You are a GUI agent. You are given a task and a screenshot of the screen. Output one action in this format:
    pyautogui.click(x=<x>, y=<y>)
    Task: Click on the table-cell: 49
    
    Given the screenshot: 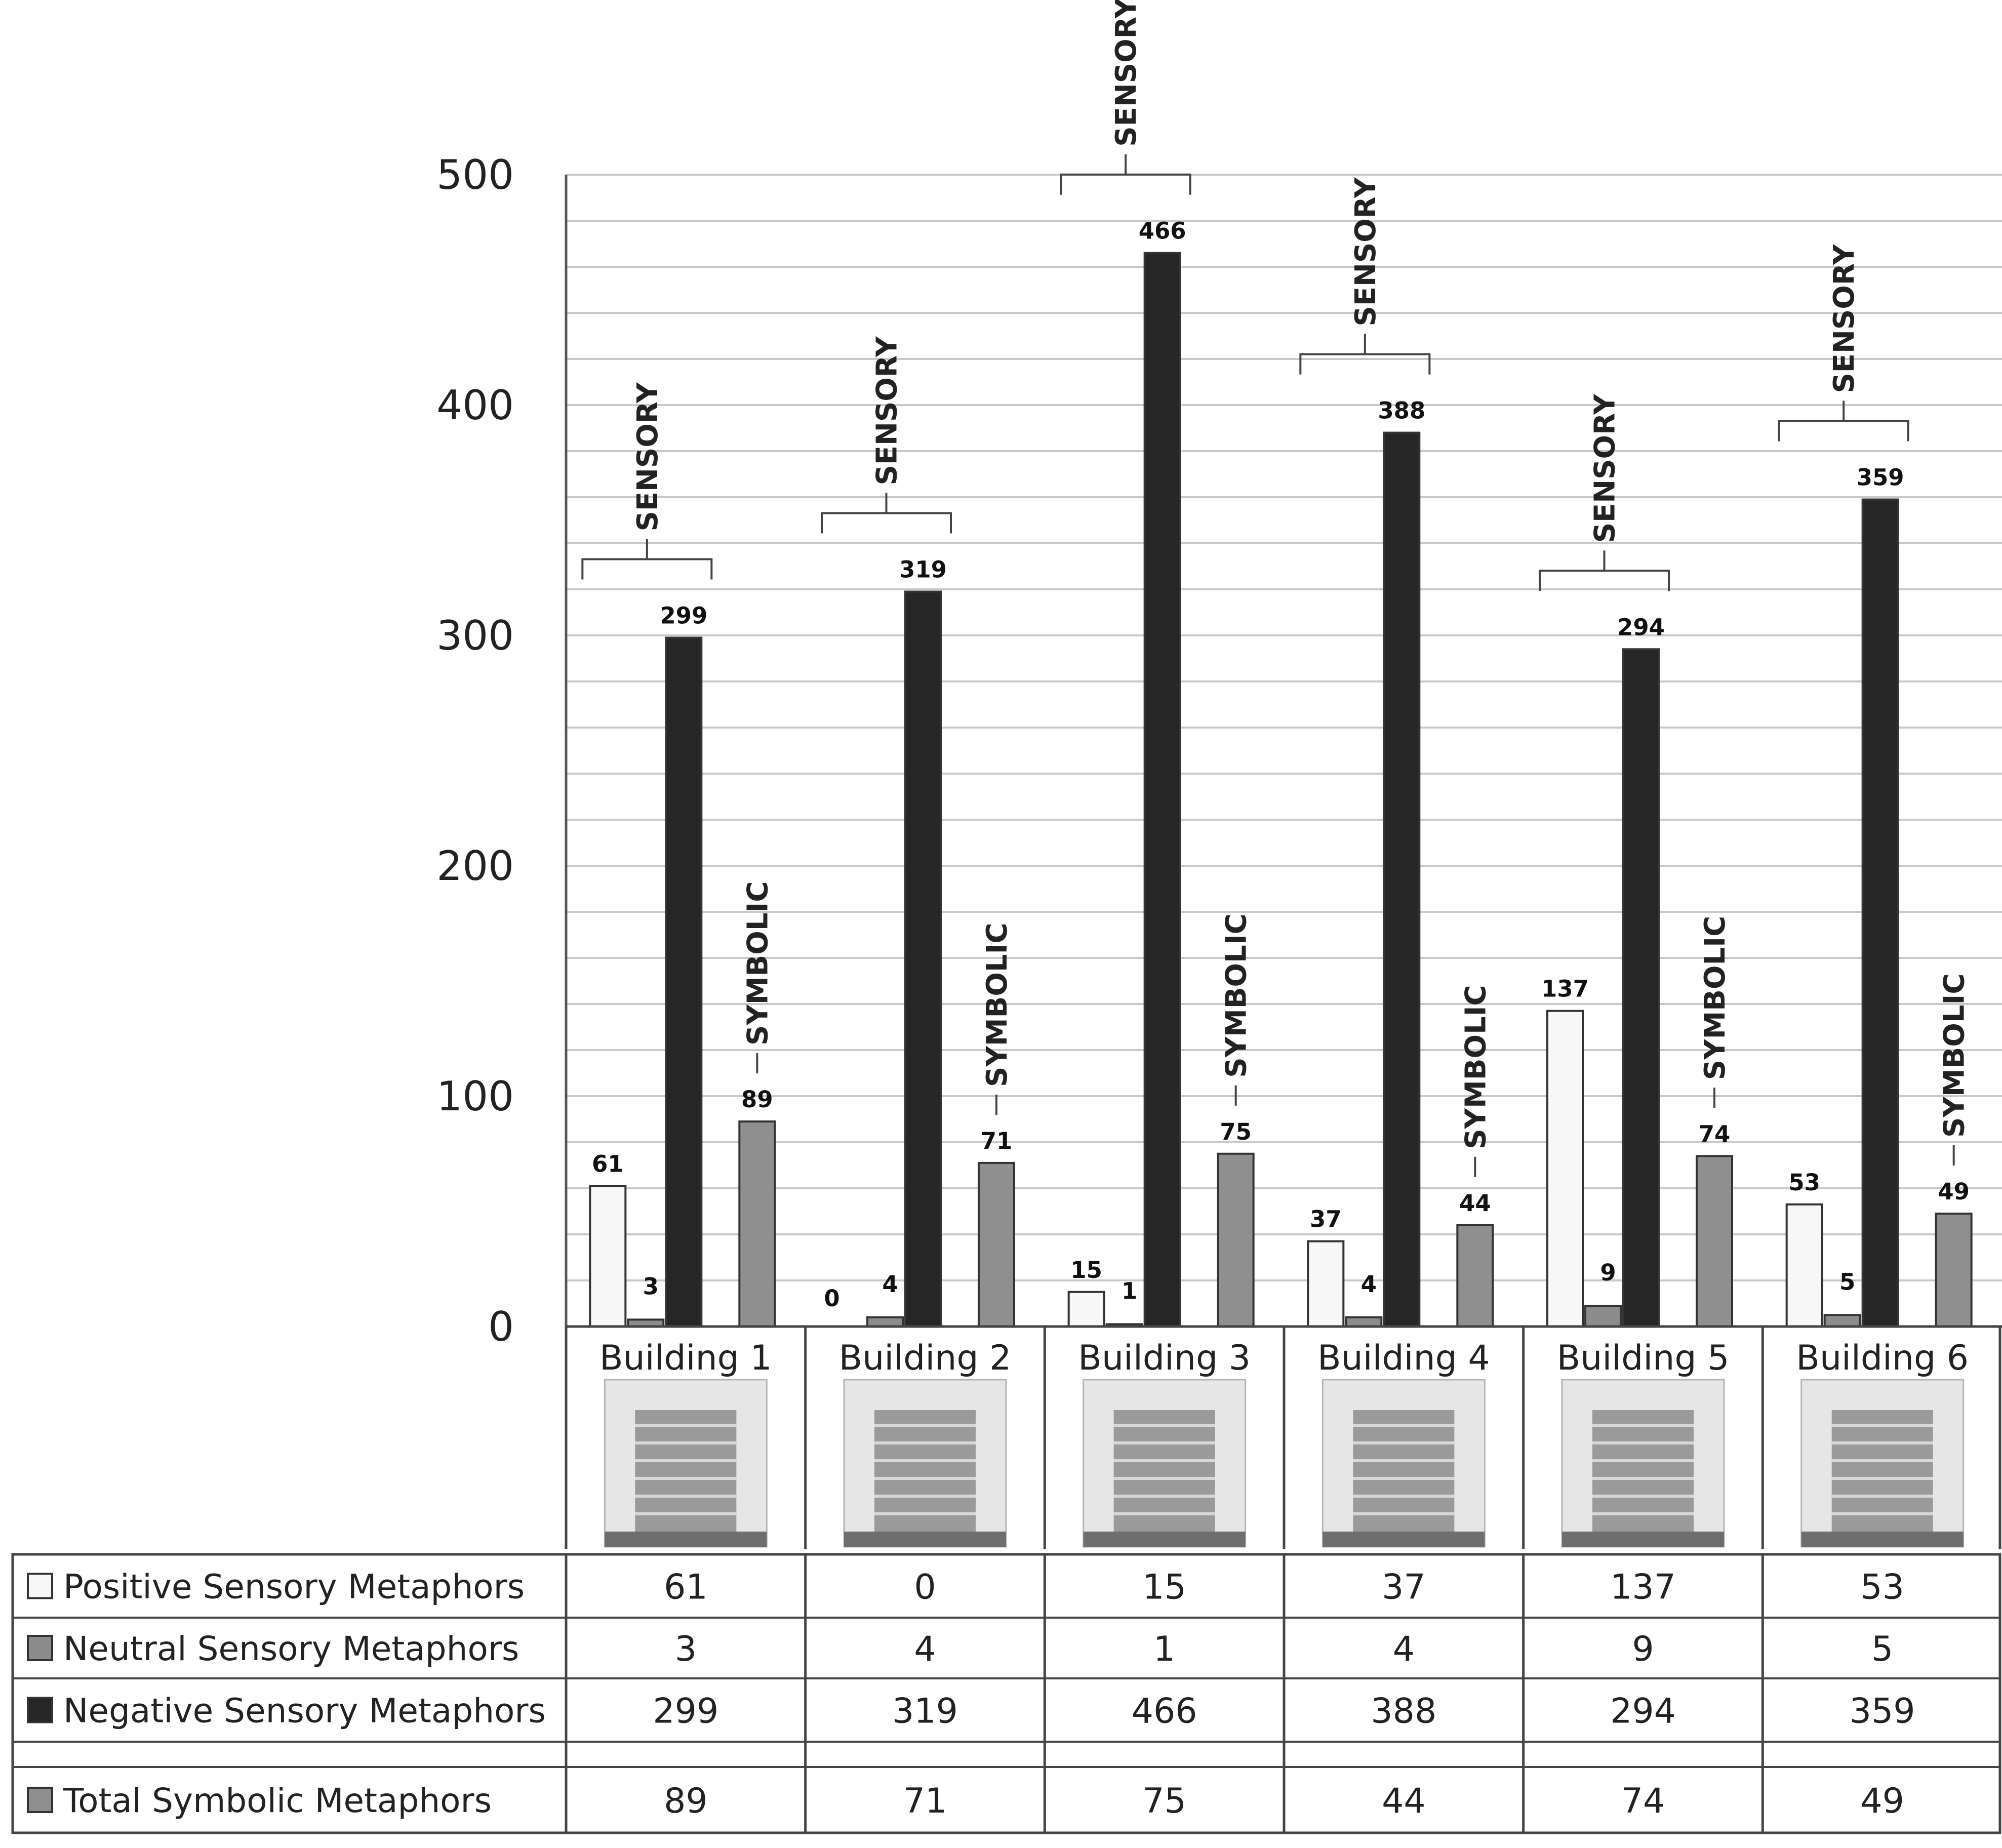 What is the action you would take?
    pyautogui.click(x=1882, y=1801)
    